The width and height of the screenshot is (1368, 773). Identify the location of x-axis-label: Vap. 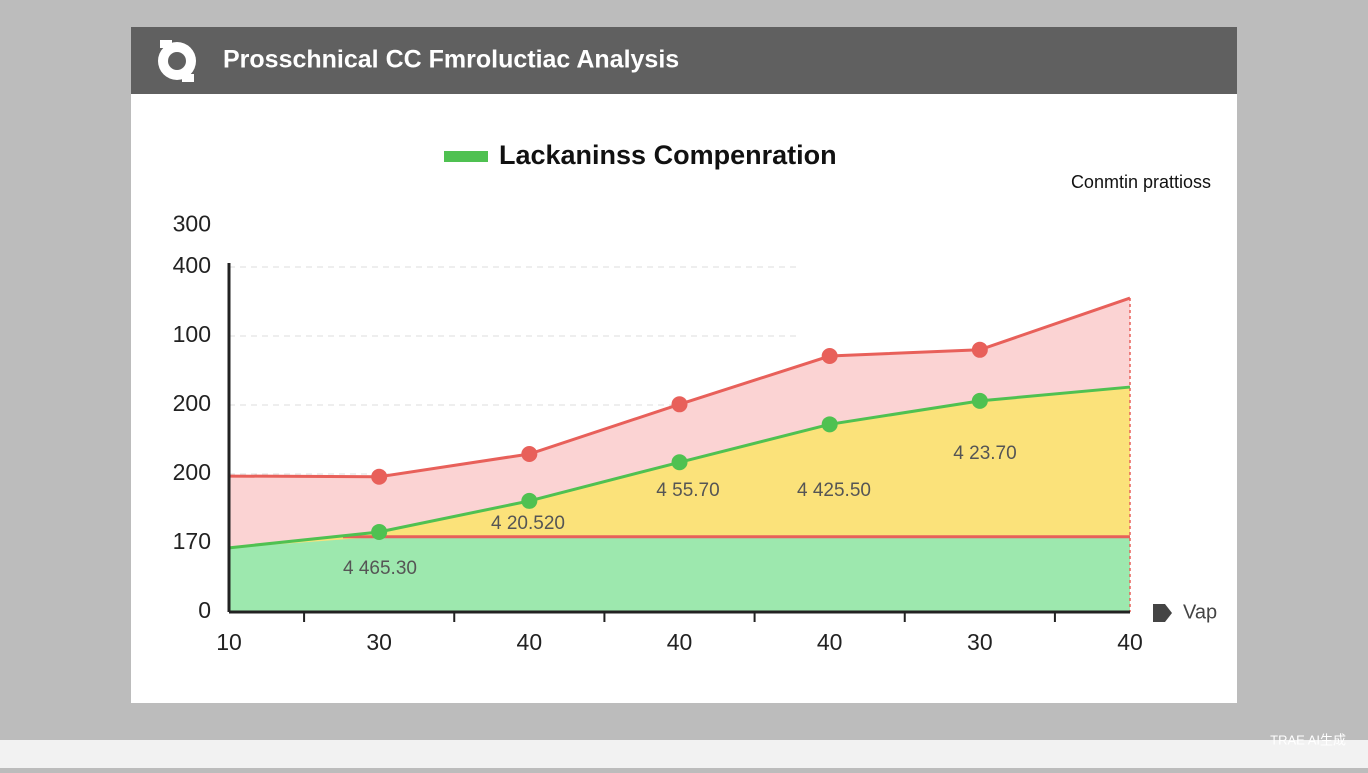
(1200, 612).